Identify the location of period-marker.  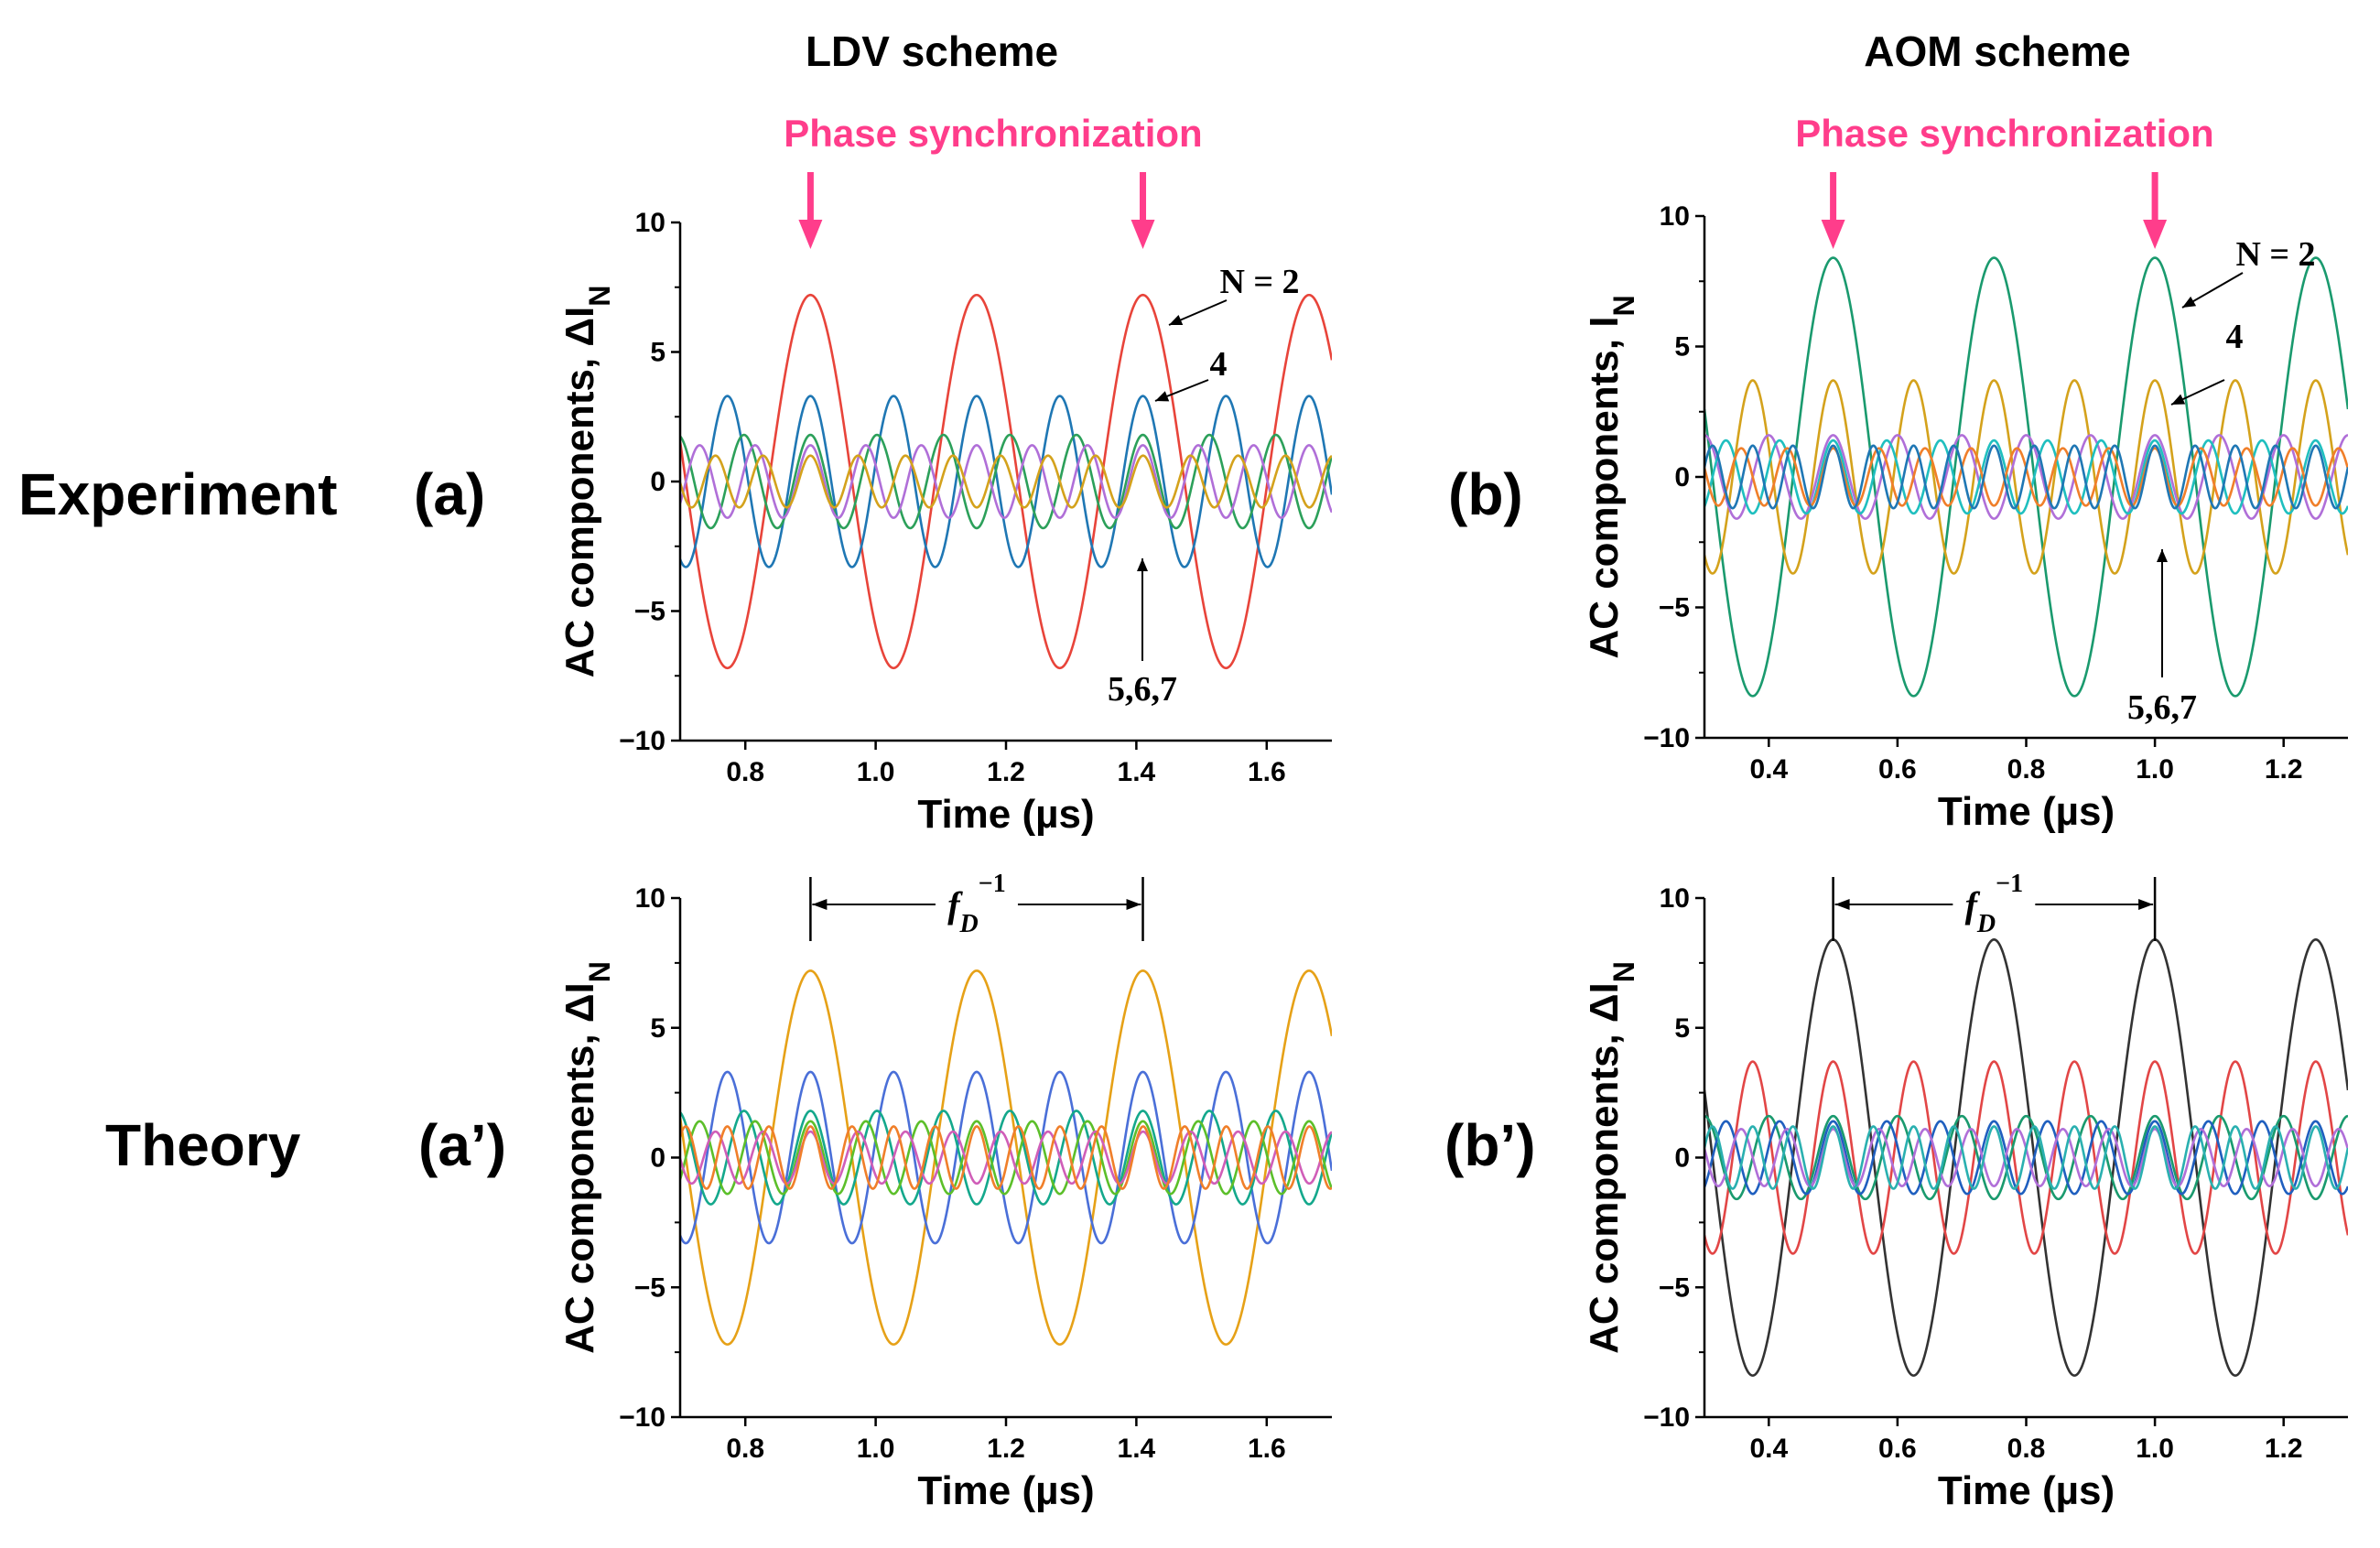
(1994, 909).